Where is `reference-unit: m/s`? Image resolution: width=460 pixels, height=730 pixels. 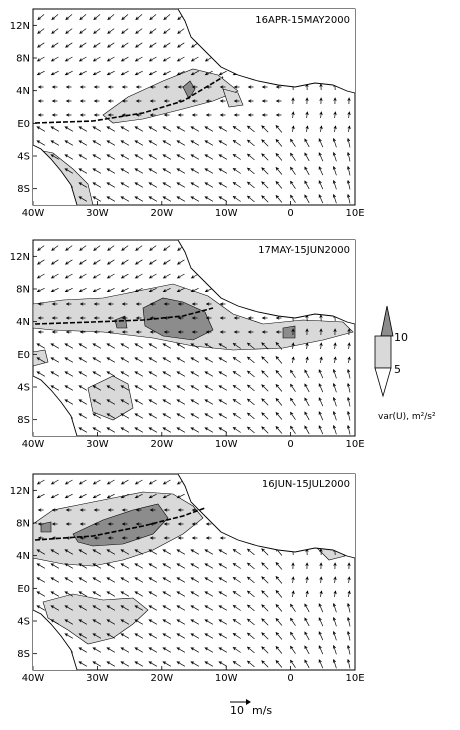
reference-unit: m/s is located at coordinates (262, 710).